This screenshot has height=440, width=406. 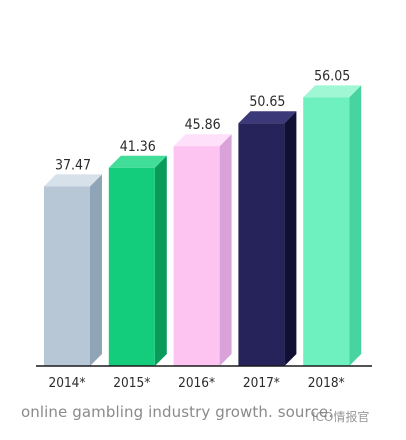 I want to click on chart-caption: online gambling industry growth. source:, so click(x=177, y=412).